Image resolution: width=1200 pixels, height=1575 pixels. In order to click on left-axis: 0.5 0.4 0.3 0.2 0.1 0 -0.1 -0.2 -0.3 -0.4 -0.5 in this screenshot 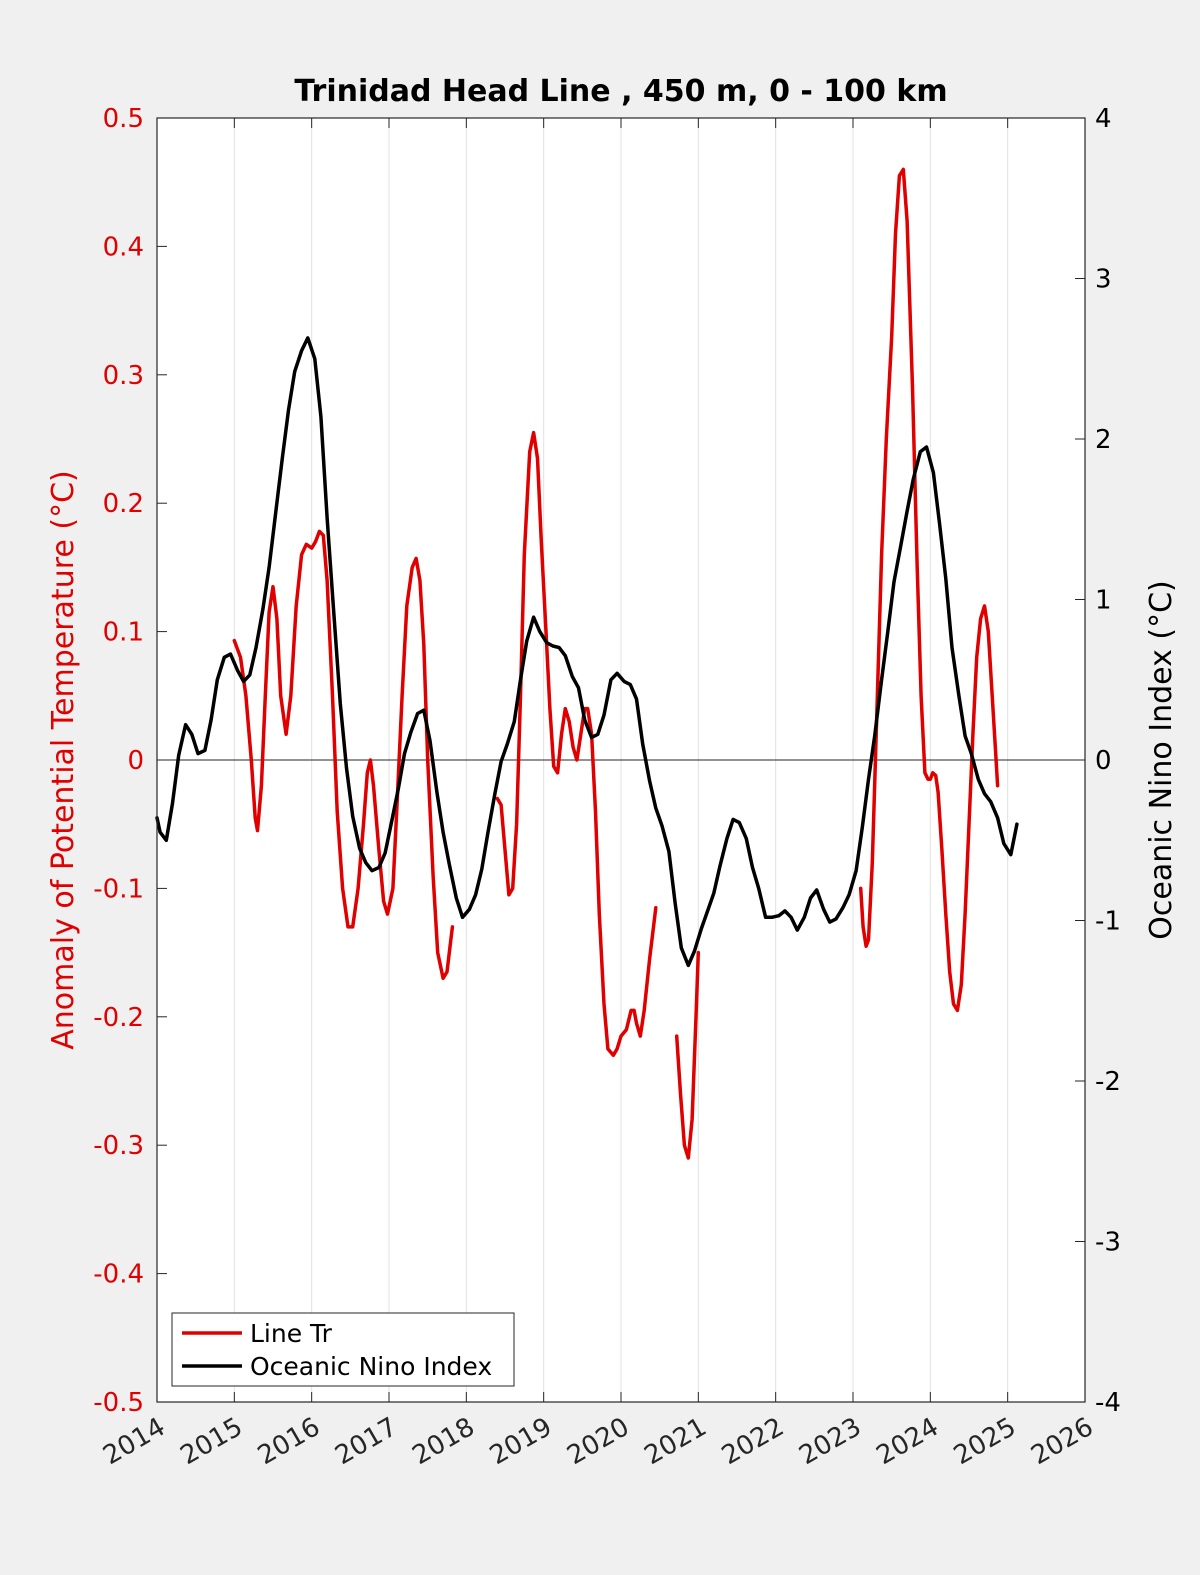, I will do `click(130, 761)`.